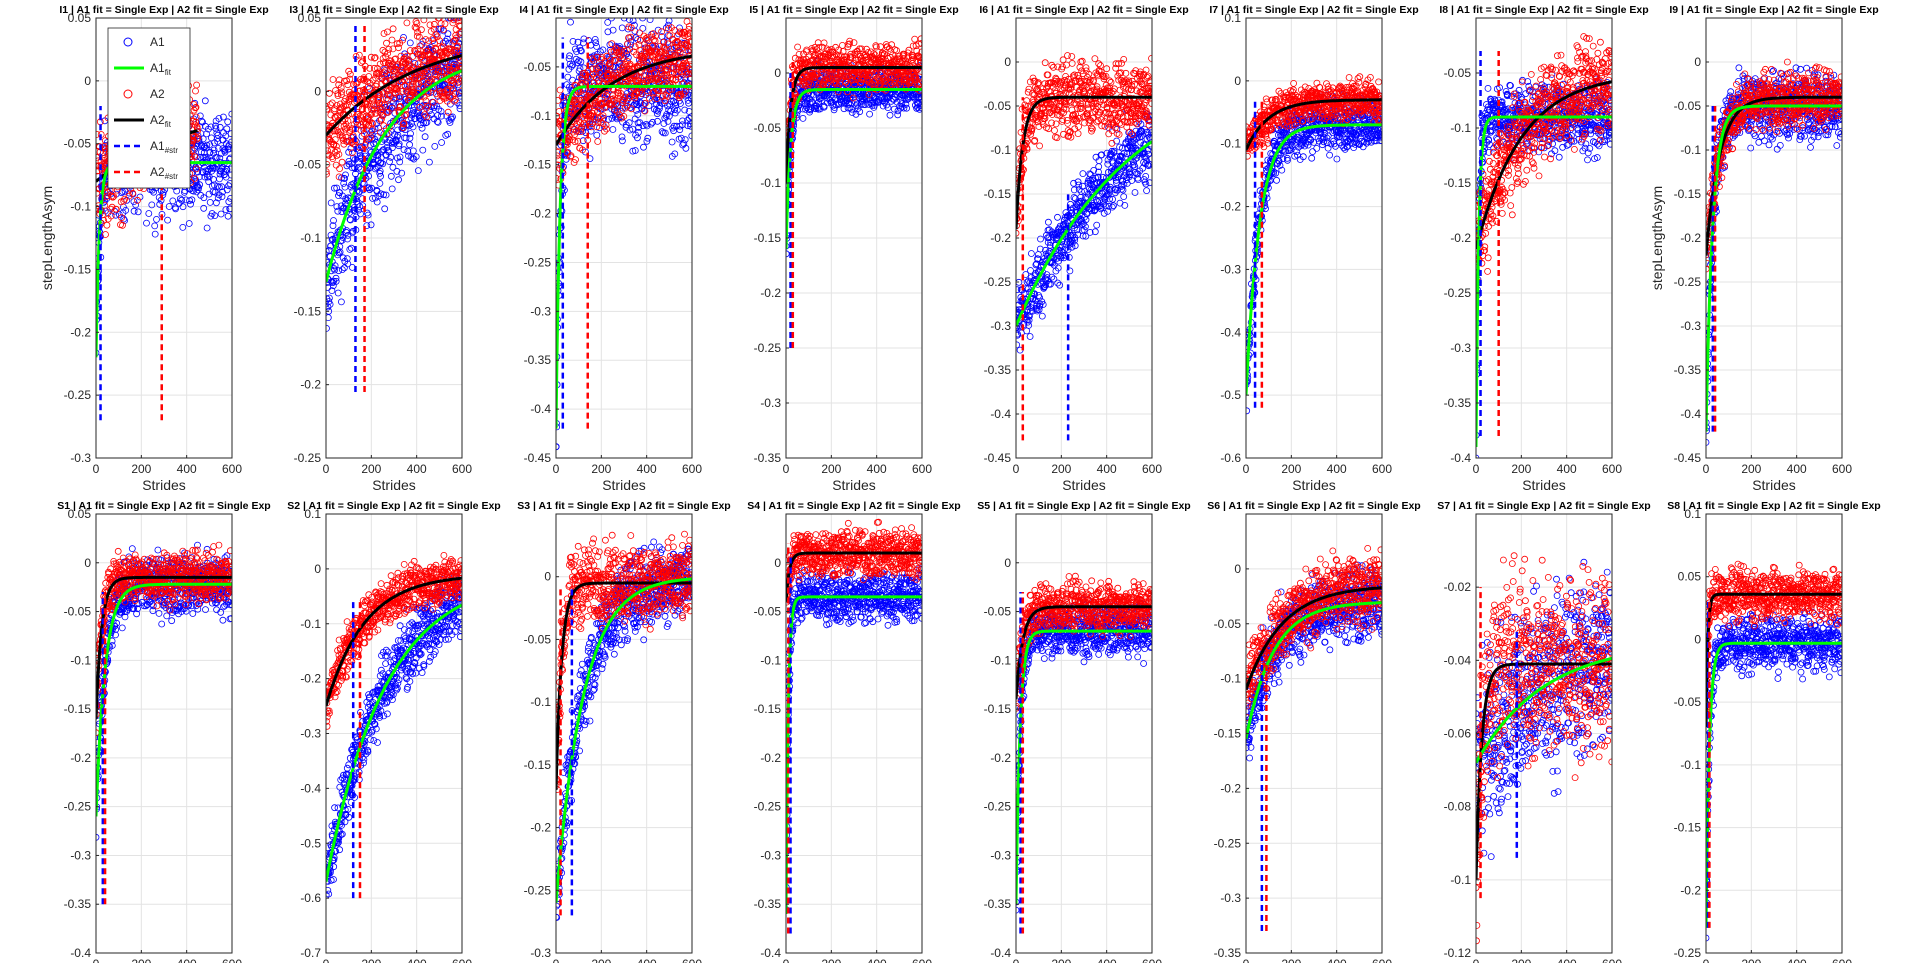  What do you see at coordinates (624, 103) in the screenshot?
I see `series-A2-points` at bounding box center [624, 103].